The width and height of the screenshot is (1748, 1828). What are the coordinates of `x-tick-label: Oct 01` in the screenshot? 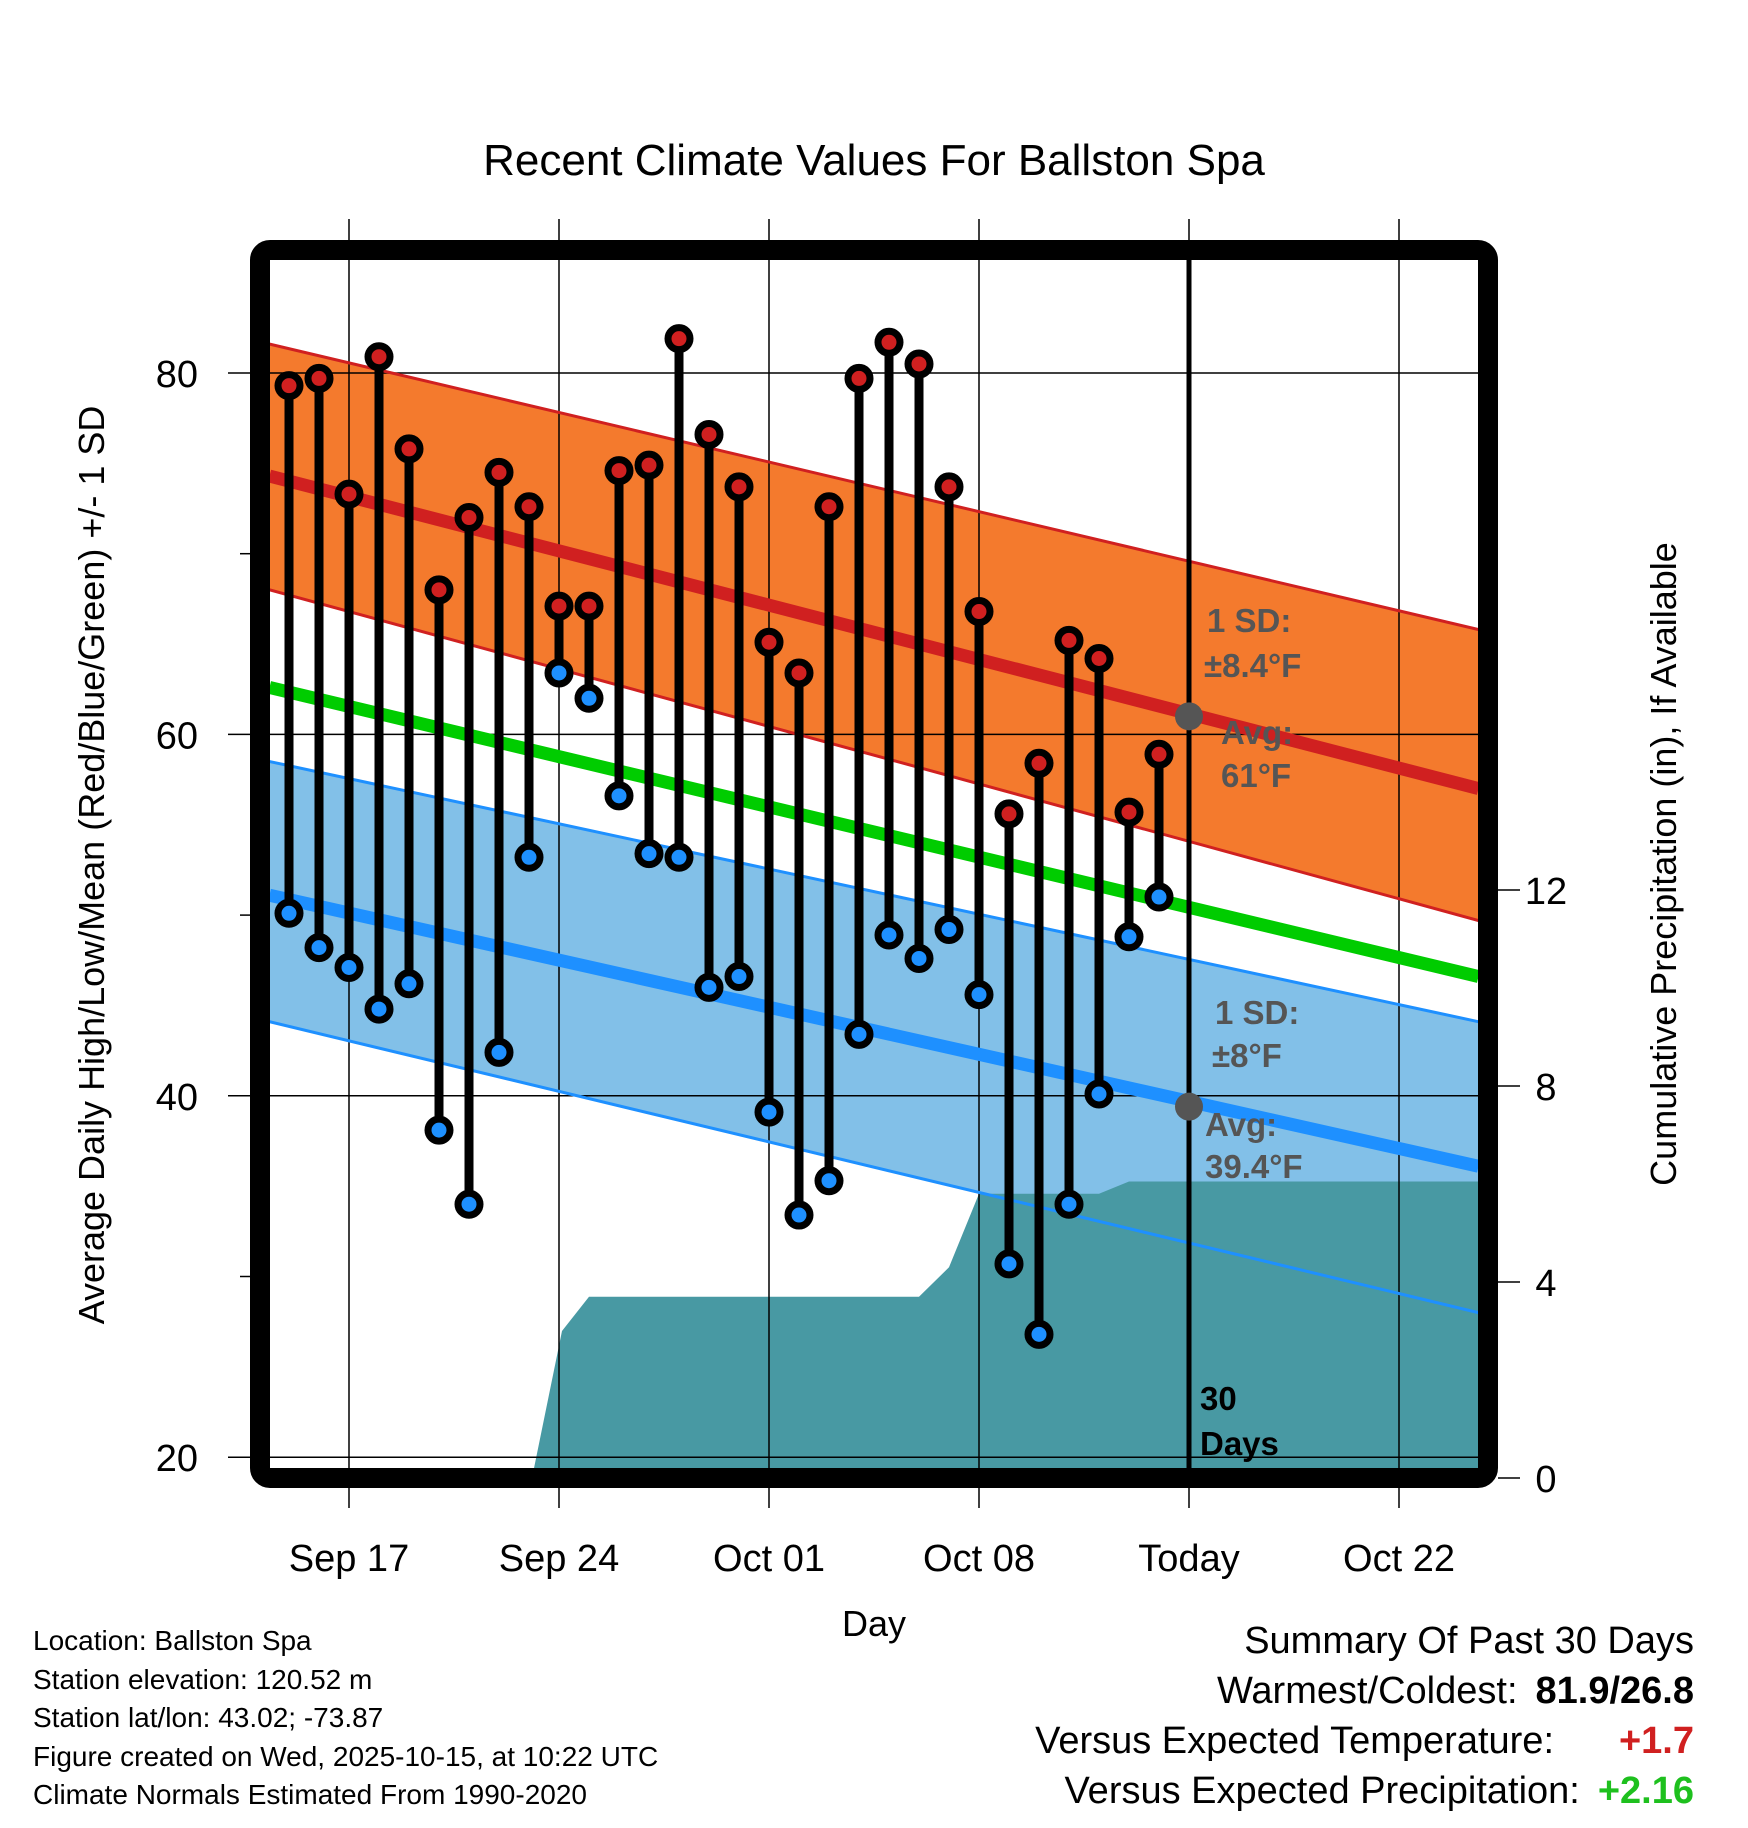 It's located at (769, 1559).